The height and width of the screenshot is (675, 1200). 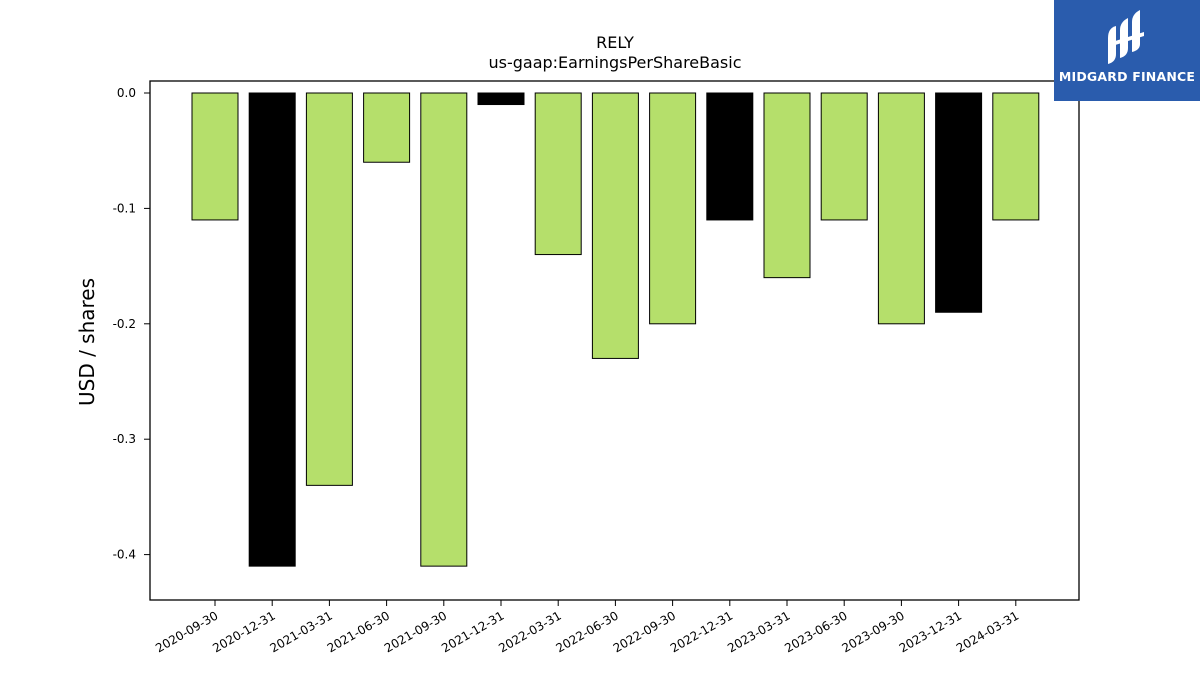 I want to click on x-tick-label: 2023-12-31, so click(x=930, y=631).